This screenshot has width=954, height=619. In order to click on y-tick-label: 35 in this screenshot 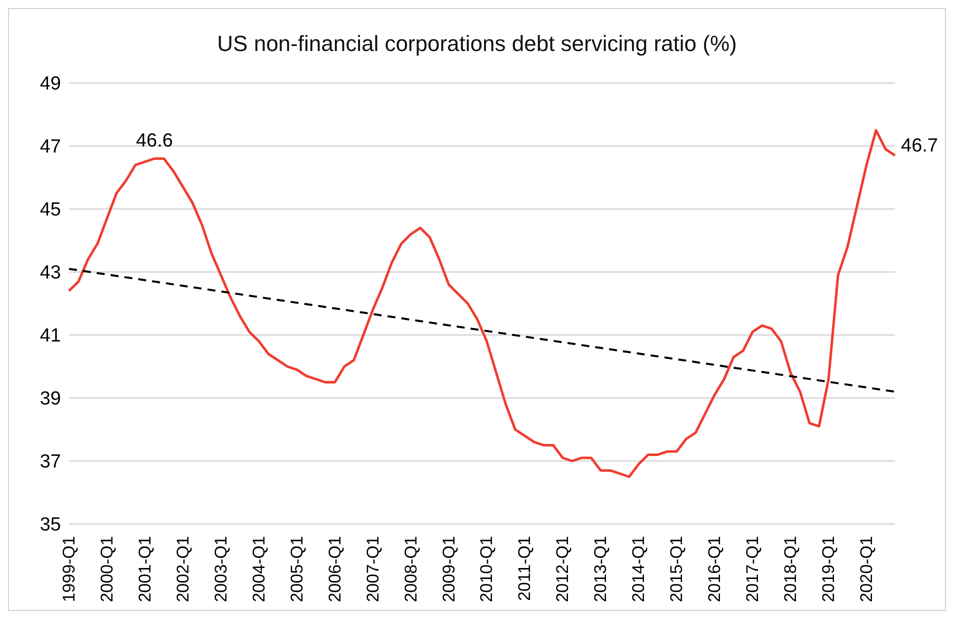, I will do `click(50, 525)`.